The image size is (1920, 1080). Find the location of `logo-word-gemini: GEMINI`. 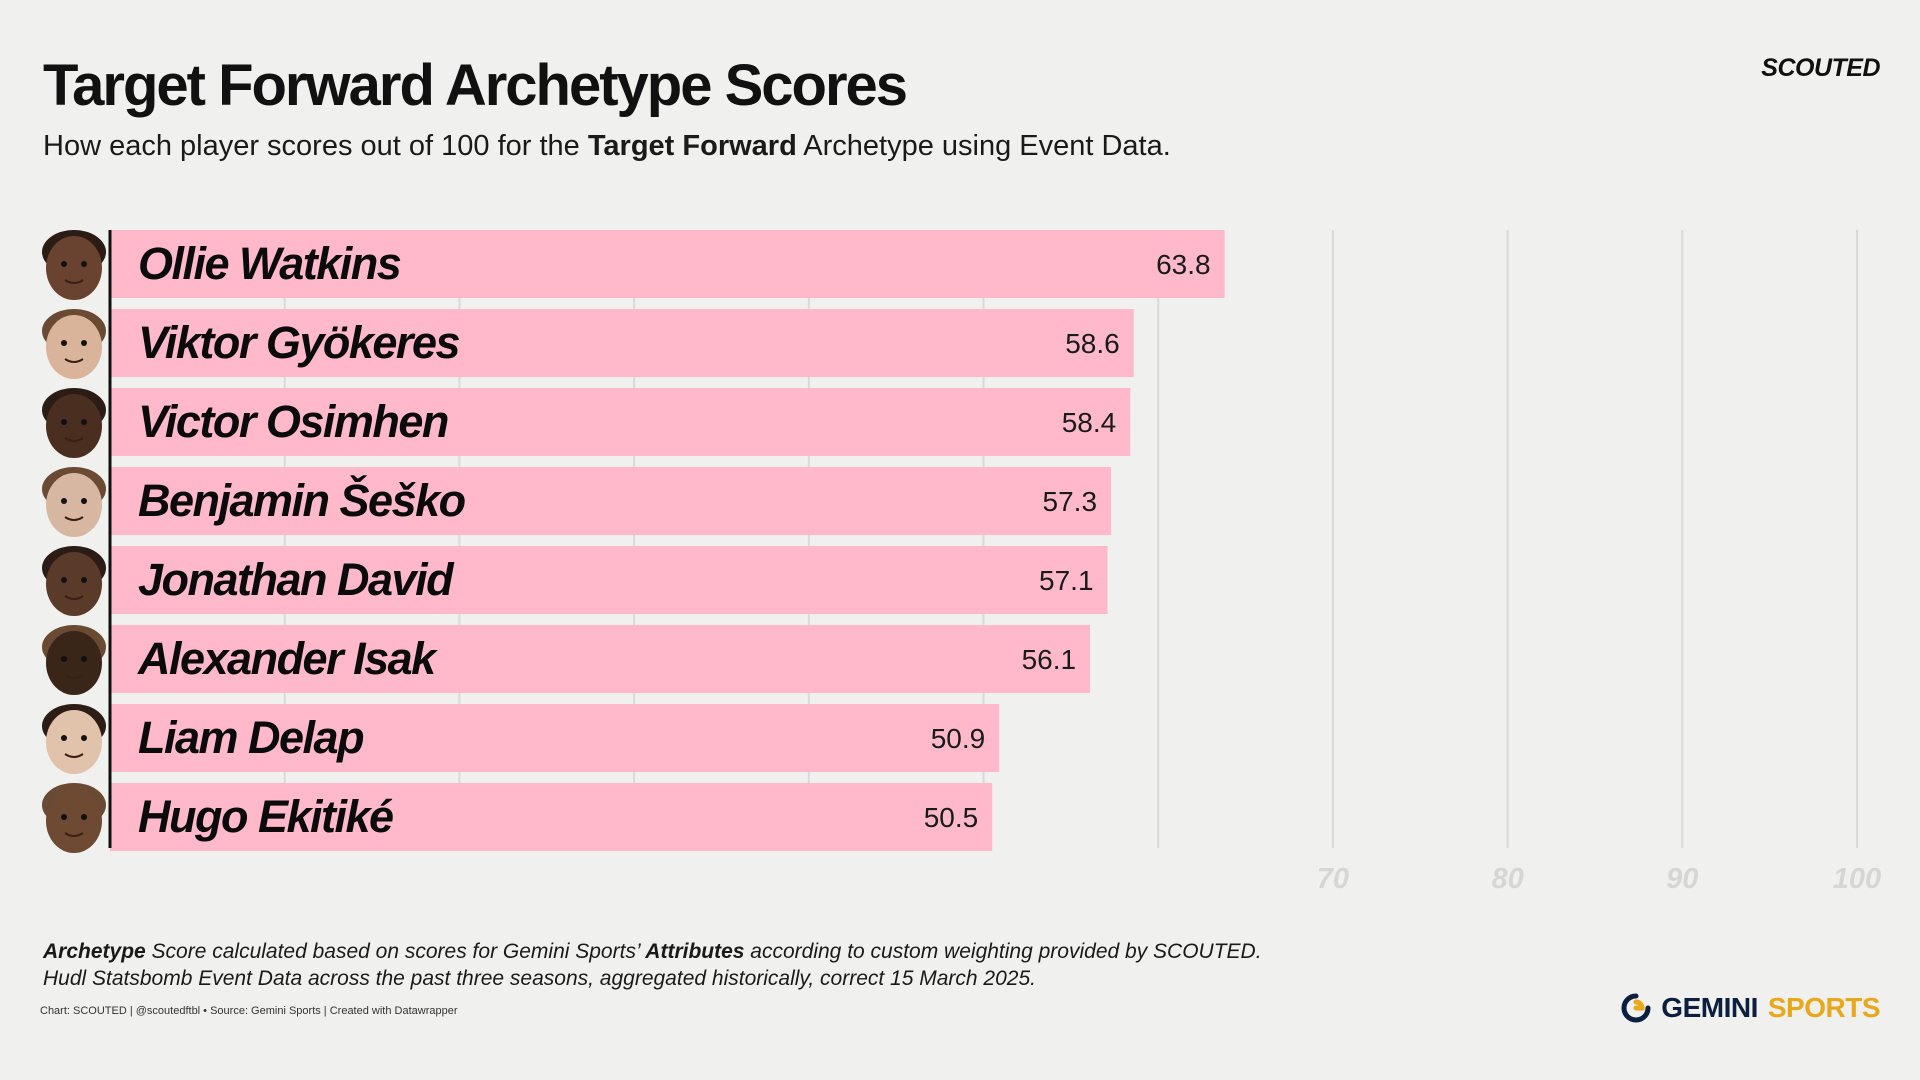

logo-word-gemini: GEMINI is located at coordinates (1709, 1007).